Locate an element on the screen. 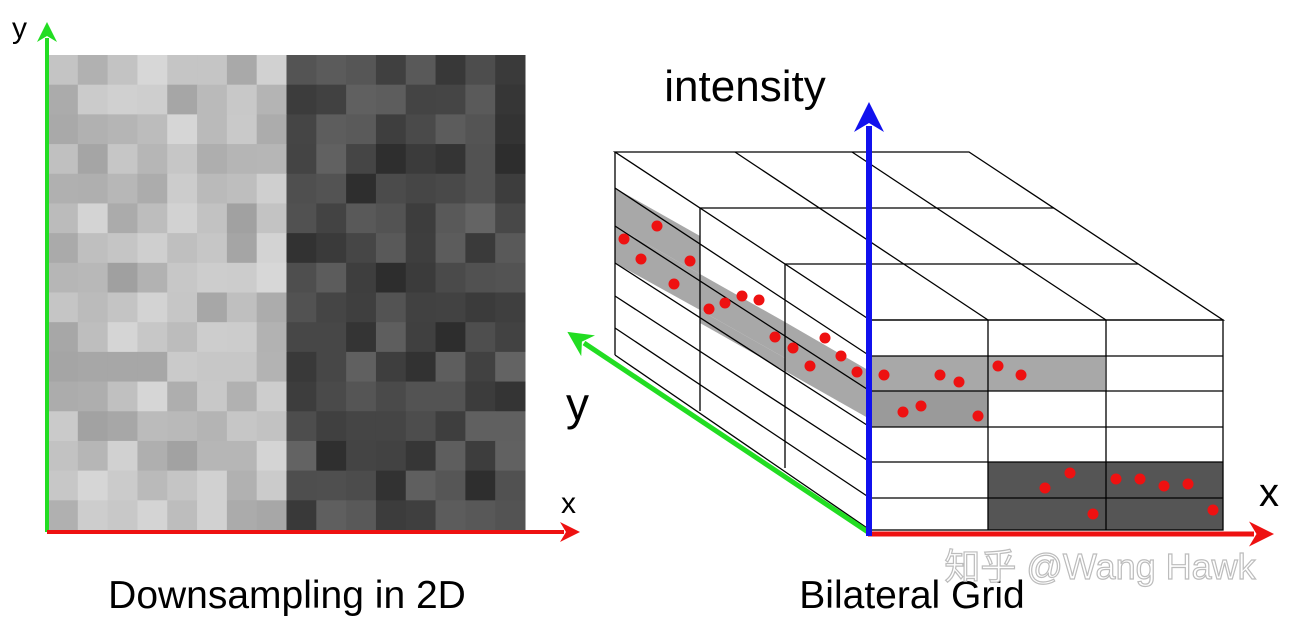  left-caption: Downsampling in 2D is located at coordinates (287, 595).